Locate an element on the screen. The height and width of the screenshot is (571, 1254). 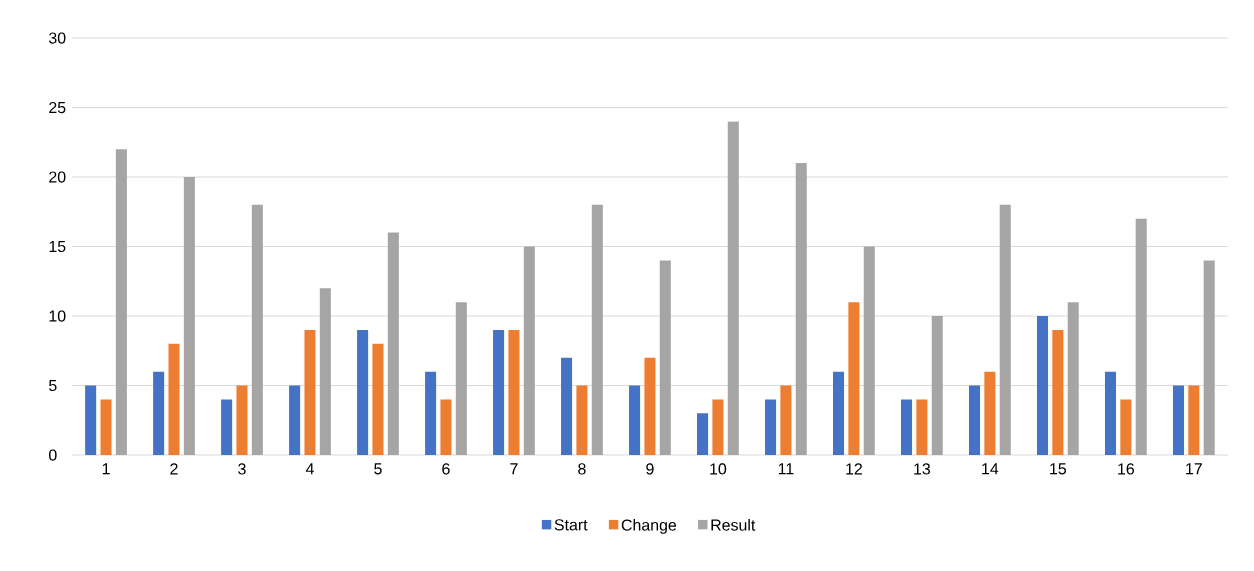
x-tick-label: 1 is located at coordinates (106, 469).